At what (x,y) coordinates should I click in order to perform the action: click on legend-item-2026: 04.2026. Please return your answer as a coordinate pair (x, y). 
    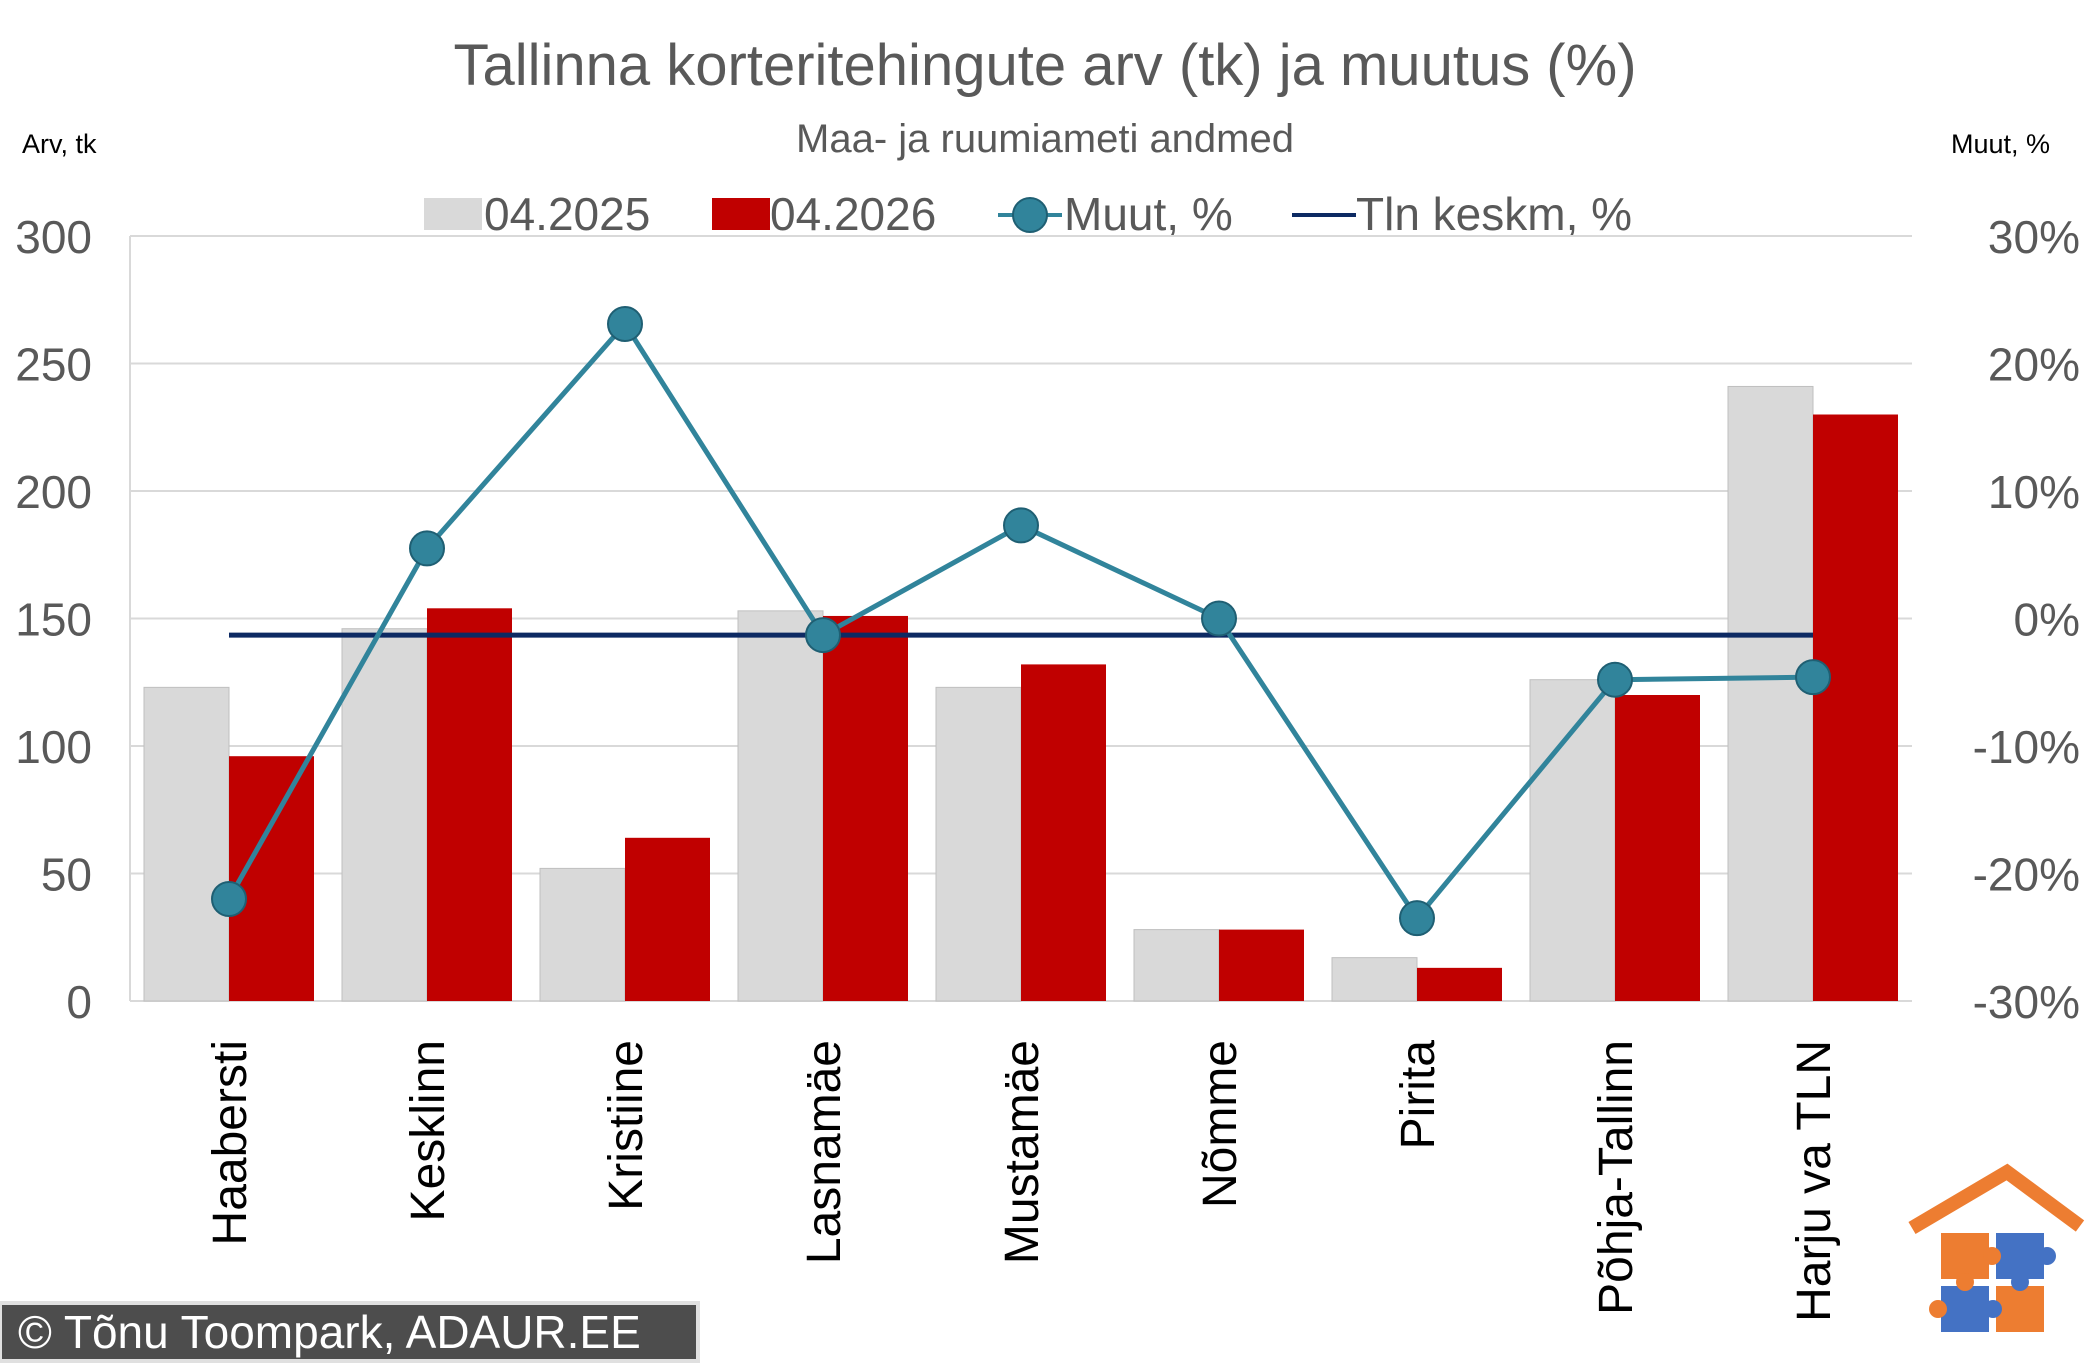
    Looking at the image, I should click on (824, 214).